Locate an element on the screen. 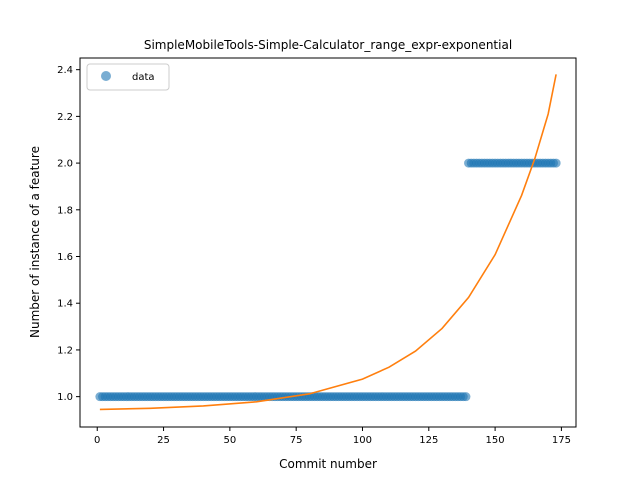  x-axis: 0 25 50 75 100 125 150 175 is located at coordinates (332, 436).